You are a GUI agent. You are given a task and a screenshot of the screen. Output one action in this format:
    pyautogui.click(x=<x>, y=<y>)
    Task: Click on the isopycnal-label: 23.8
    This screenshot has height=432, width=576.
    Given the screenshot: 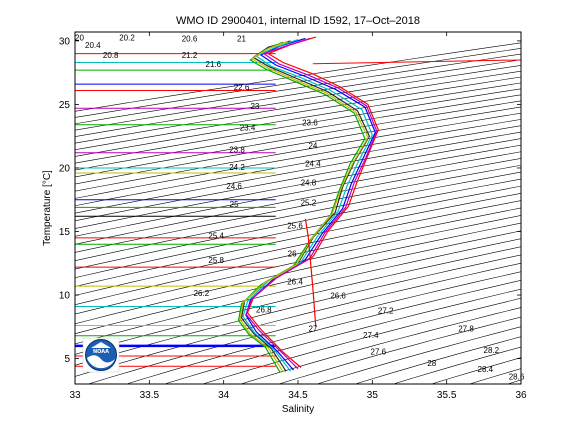 What is the action you would take?
    pyautogui.click(x=237, y=149)
    